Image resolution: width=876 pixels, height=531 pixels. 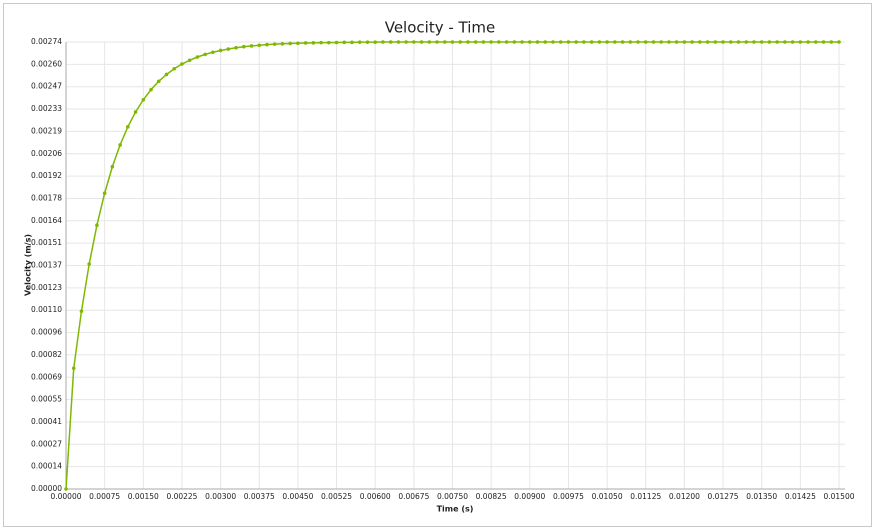 I want to click on x-tick-label: 0.00675, so click(x=413, y=496).